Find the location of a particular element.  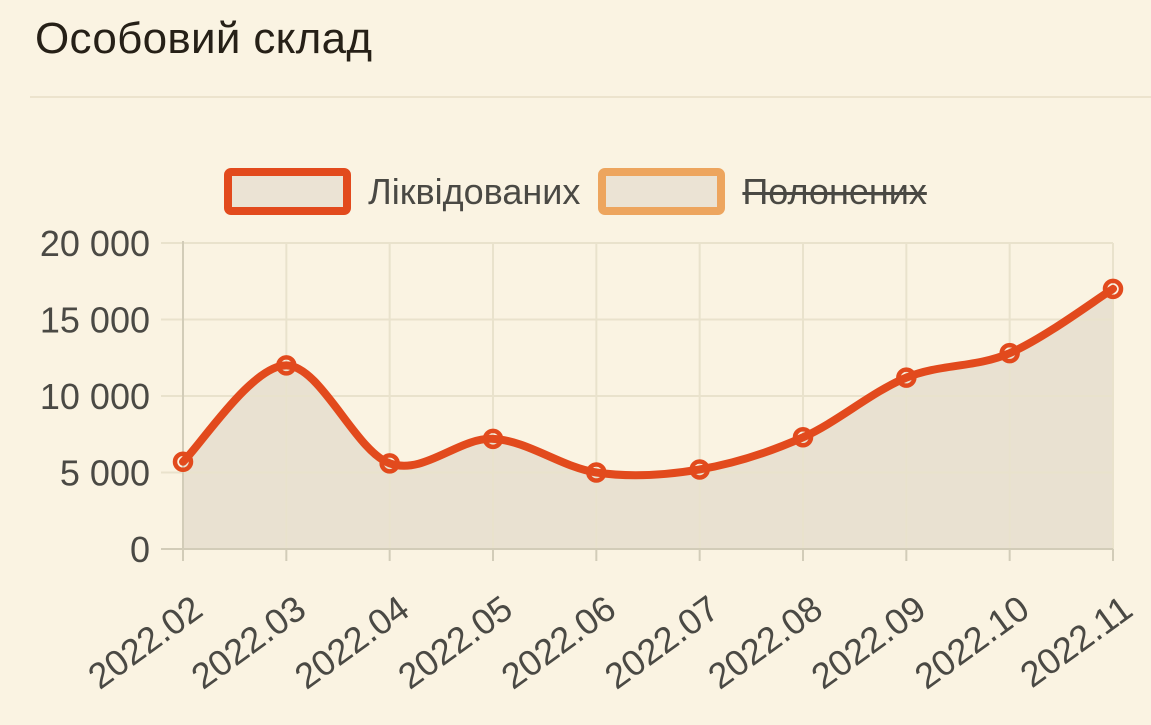

x-tick-label: 2022.09 is located at coordinates (868, 642).